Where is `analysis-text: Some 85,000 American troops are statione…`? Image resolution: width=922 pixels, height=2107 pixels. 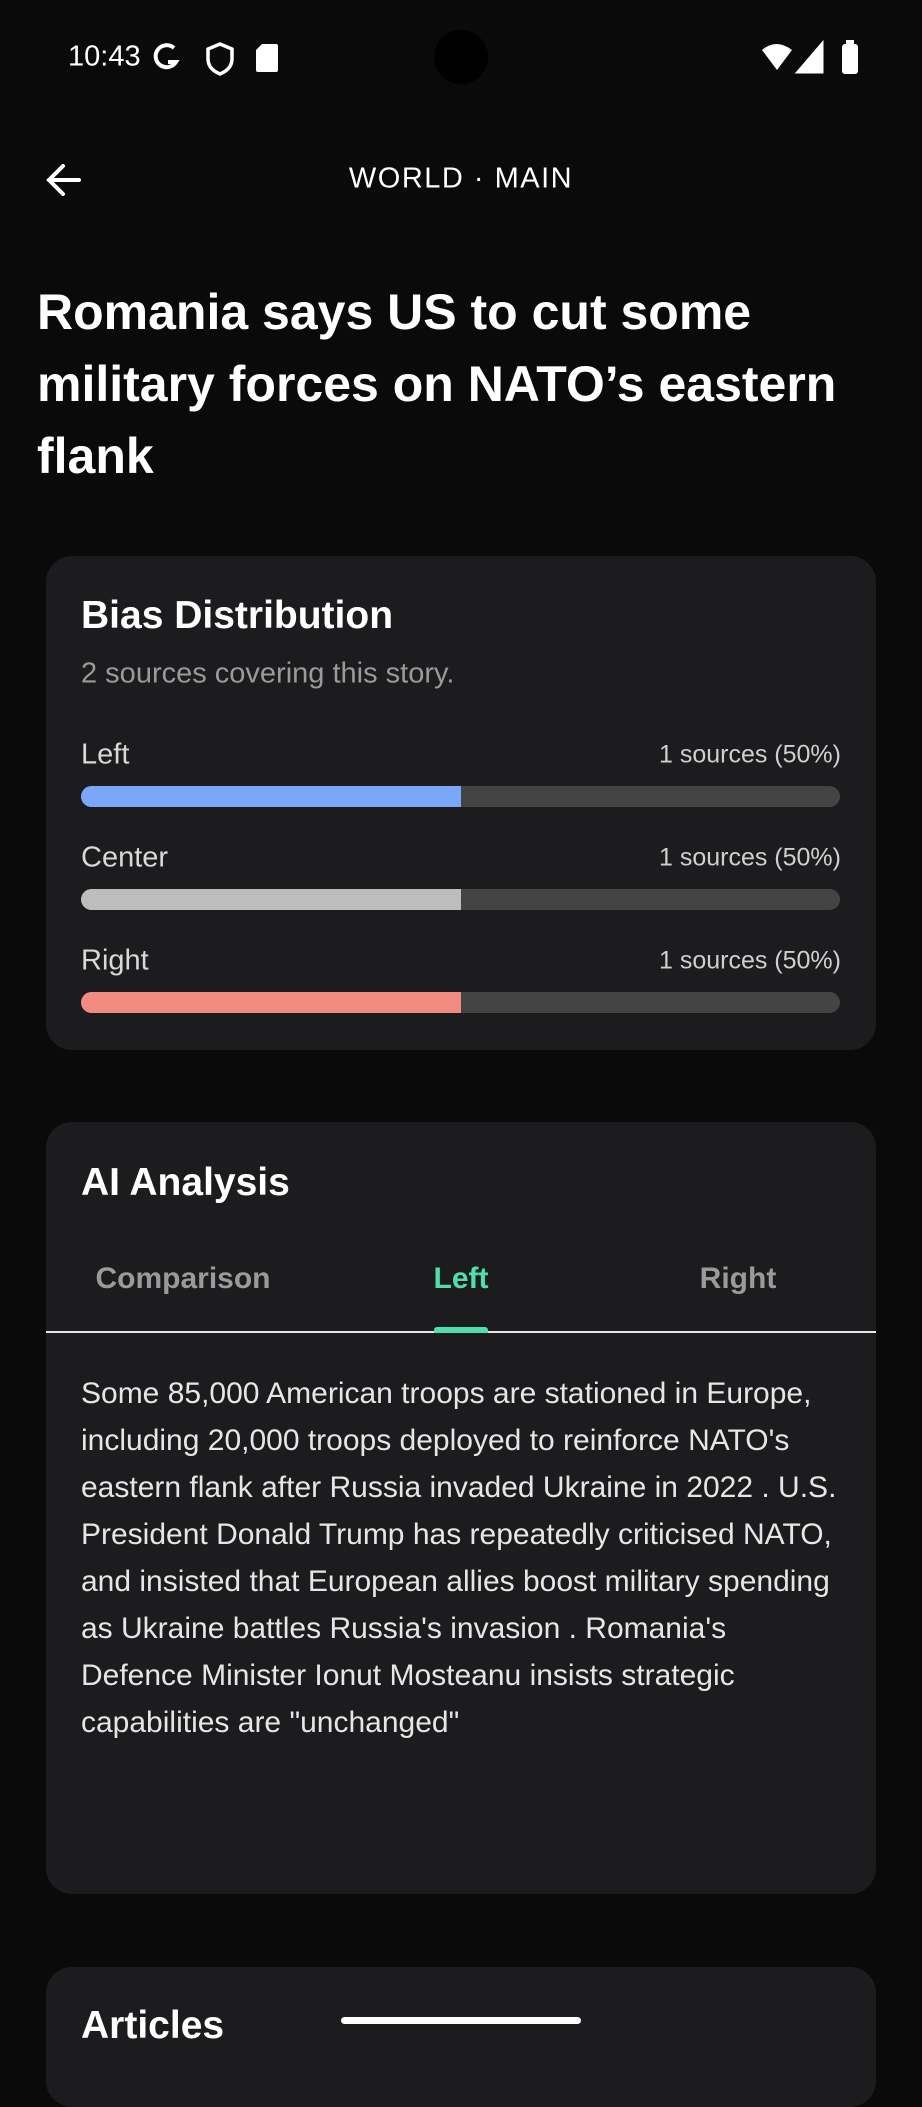 analysis-text: Some 85,000 American troops are statione… is located at coordinates (459, 1558).